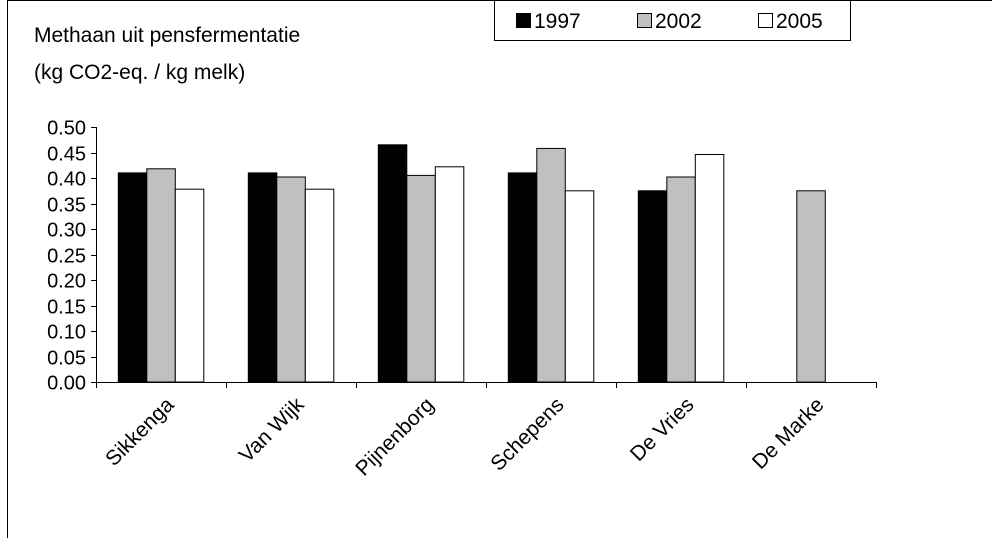 The image size is (992, 538). Describe the element at coordinates (66, 359) in the screenshot. I see `y-tick-label: 0.05` at that location.